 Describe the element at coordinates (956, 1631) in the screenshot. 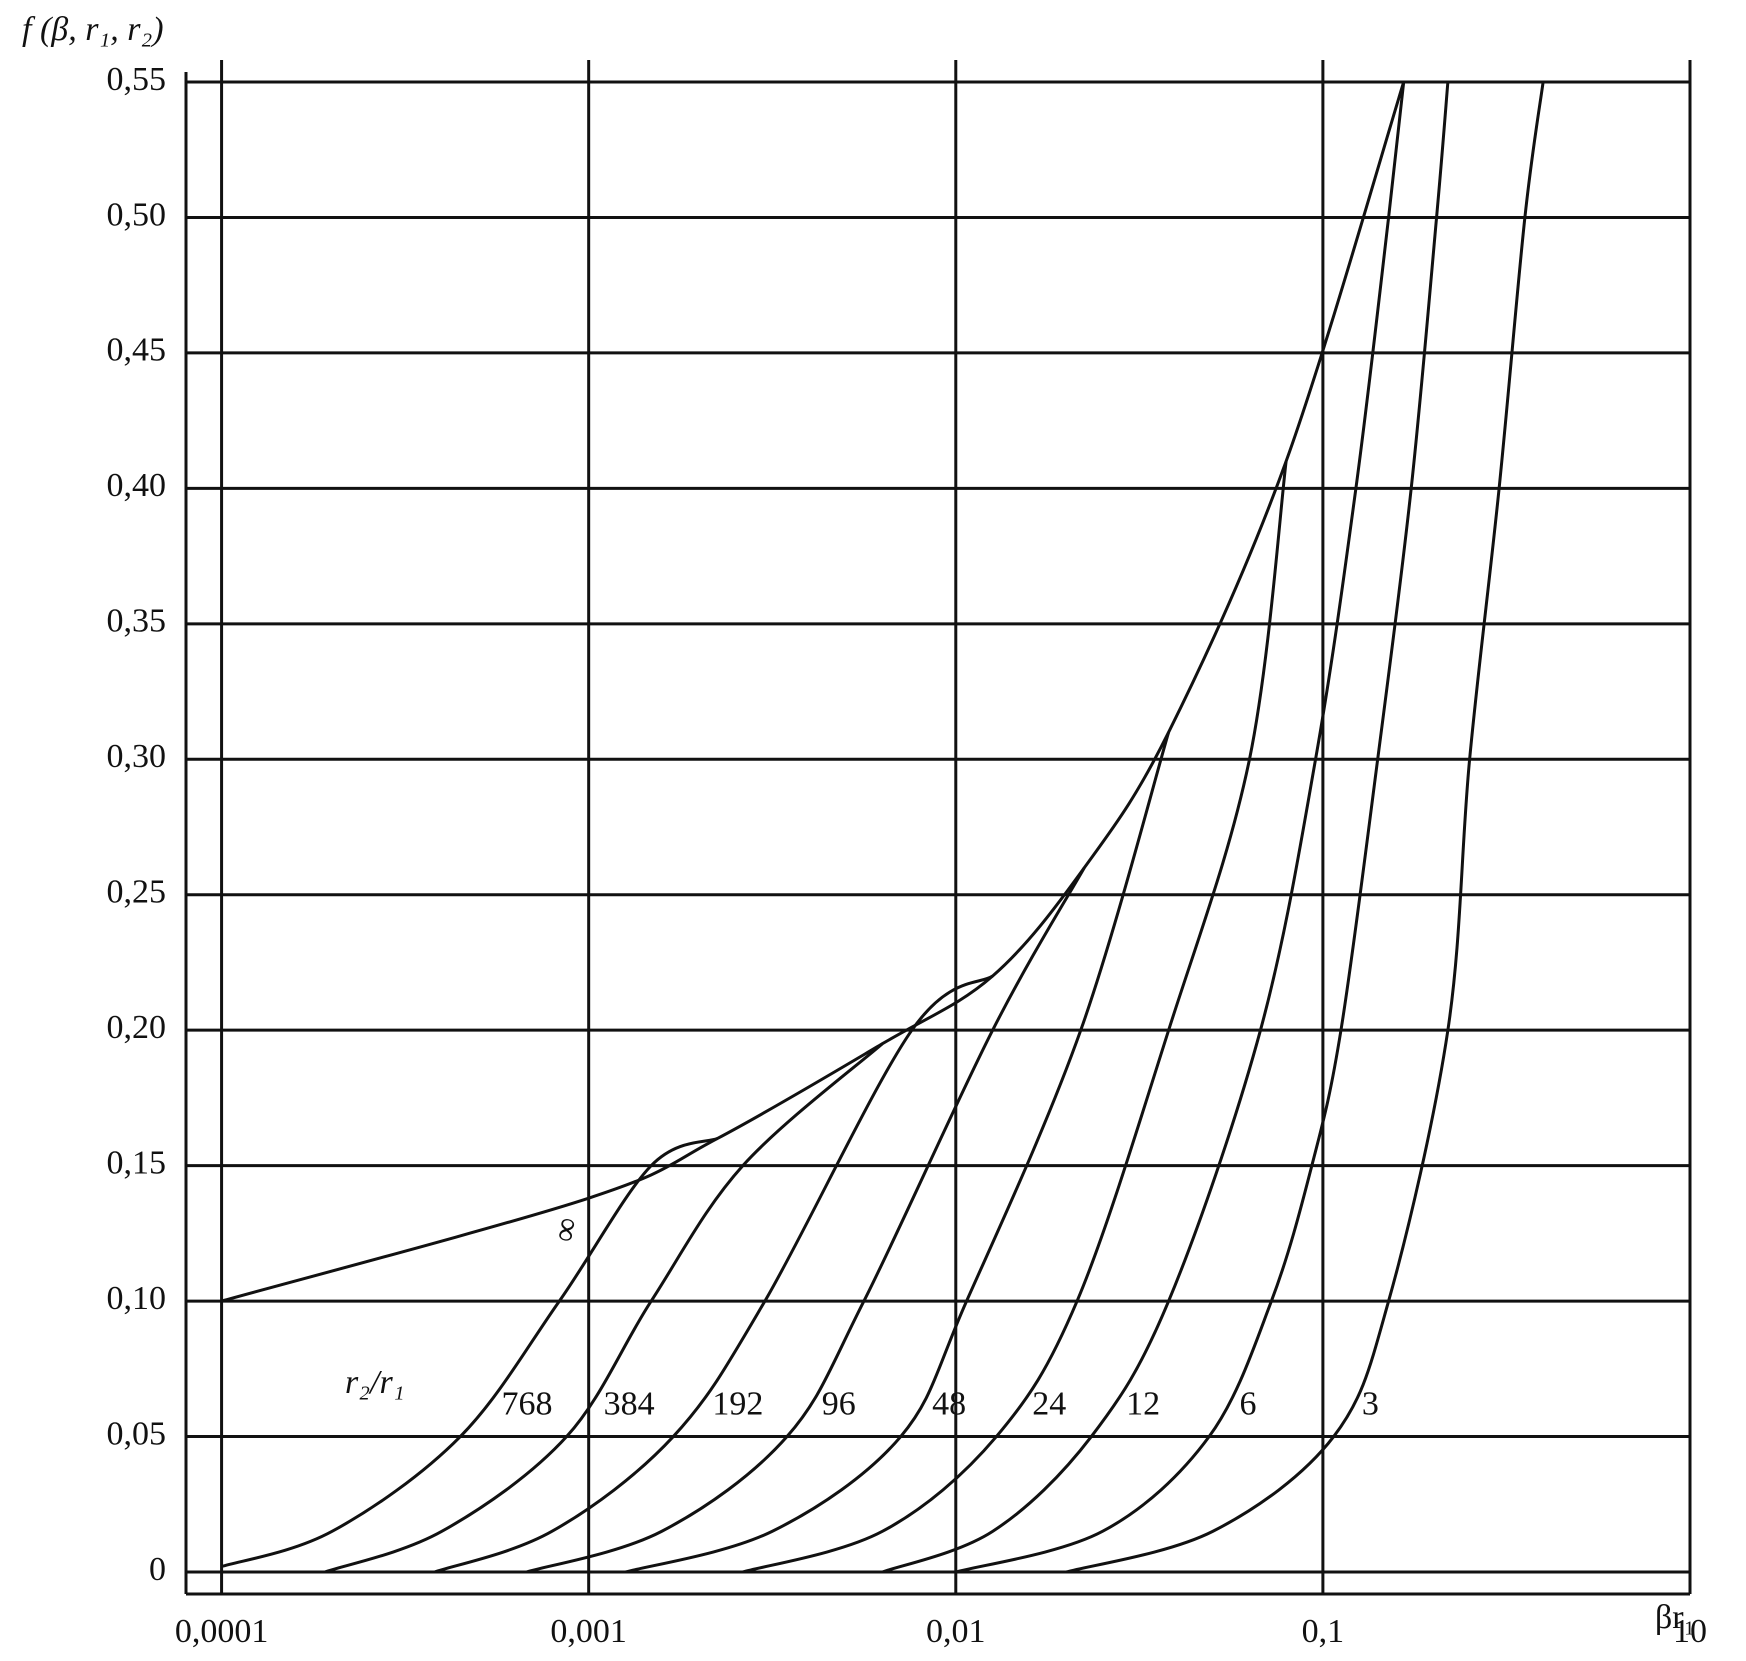

I see `x-tick-label: 0,01` at that location.